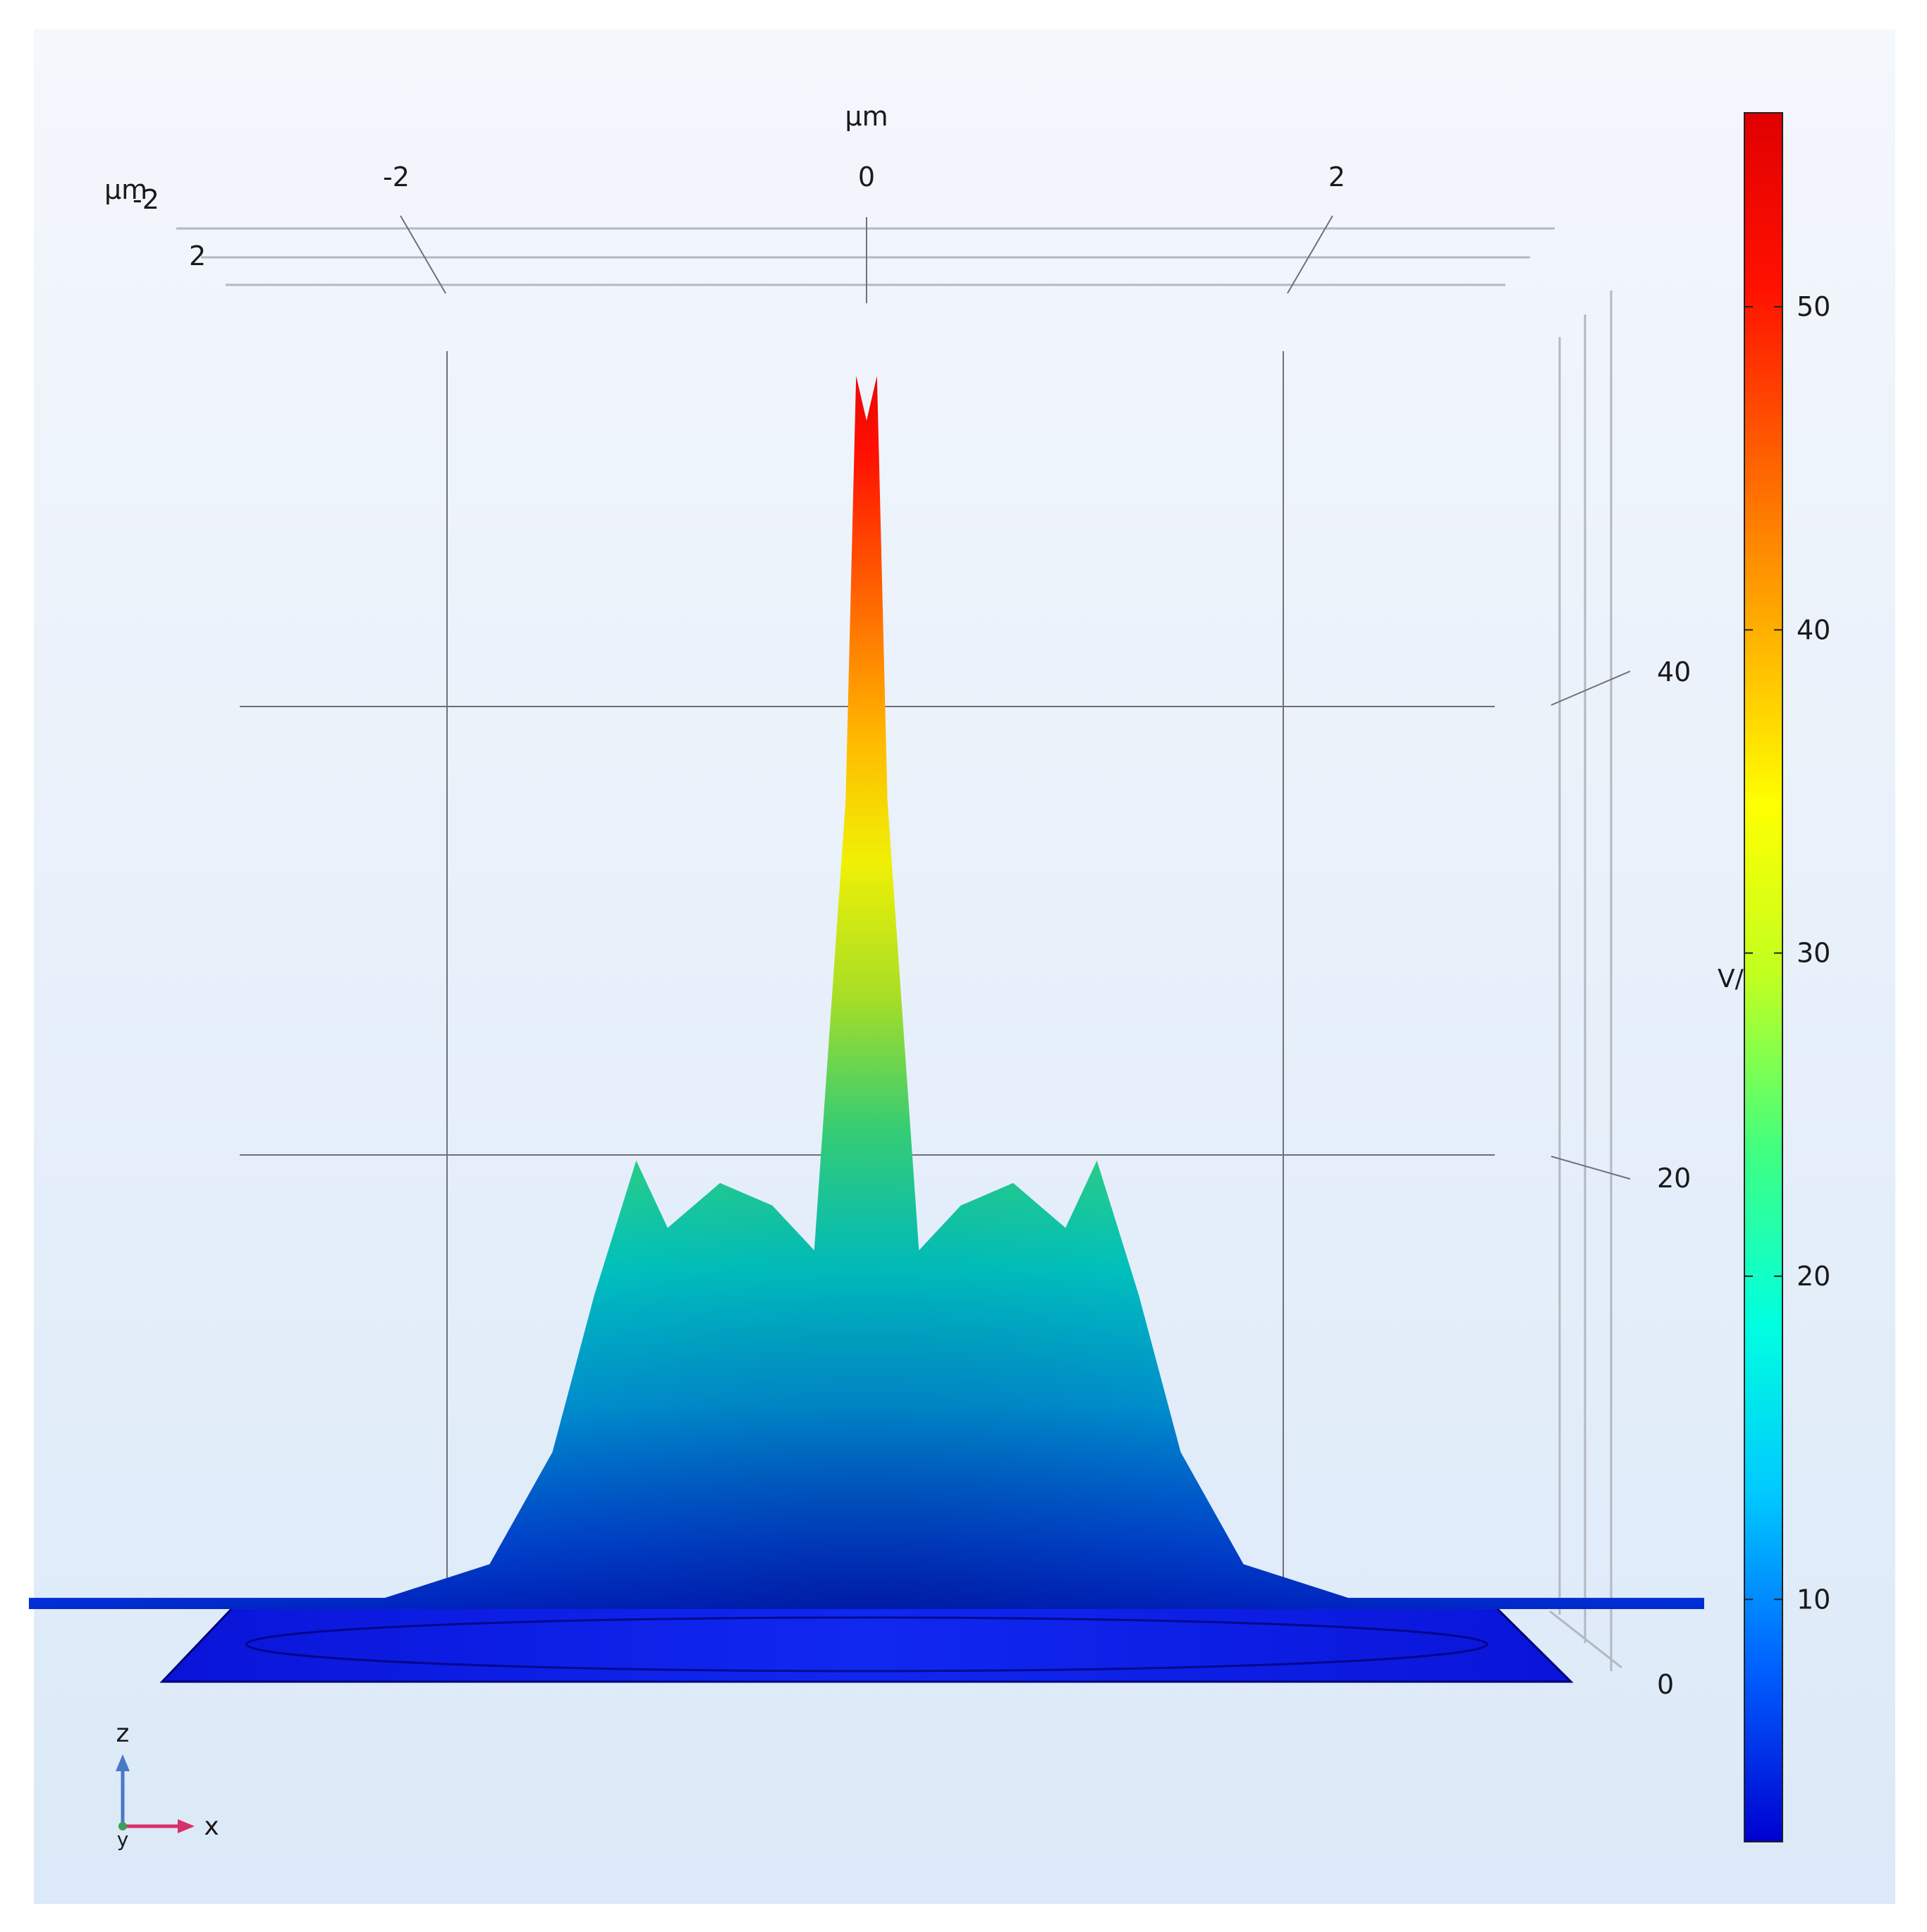 Image resolution: width=1927 pixels, height=1932 pixels. What do you see at coordinates (1813, 1600) in the screenshot?
I see `colorbar-tick-label: 10` at bounding box center [1813, 1600].